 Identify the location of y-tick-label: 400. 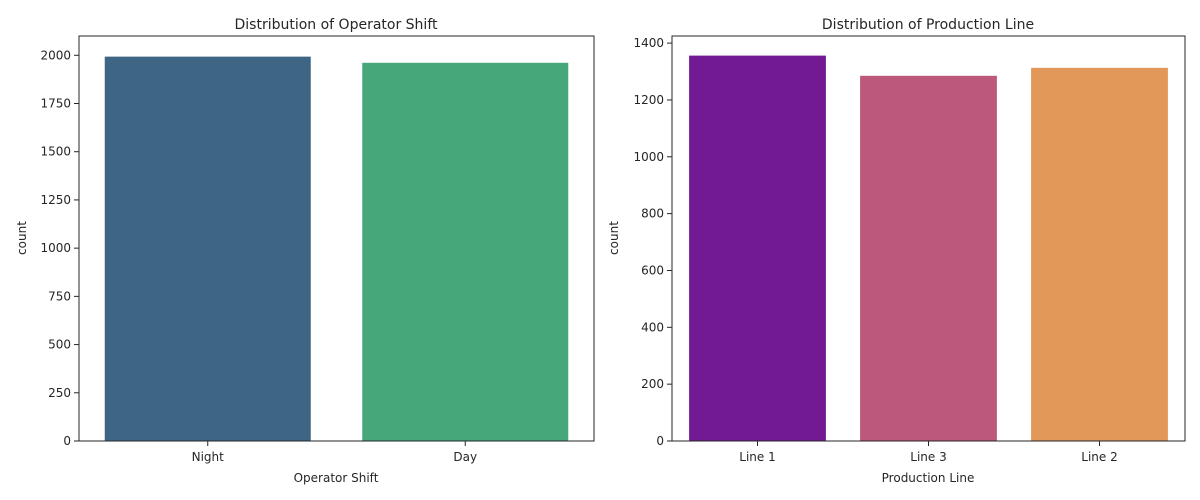
(652, 327).